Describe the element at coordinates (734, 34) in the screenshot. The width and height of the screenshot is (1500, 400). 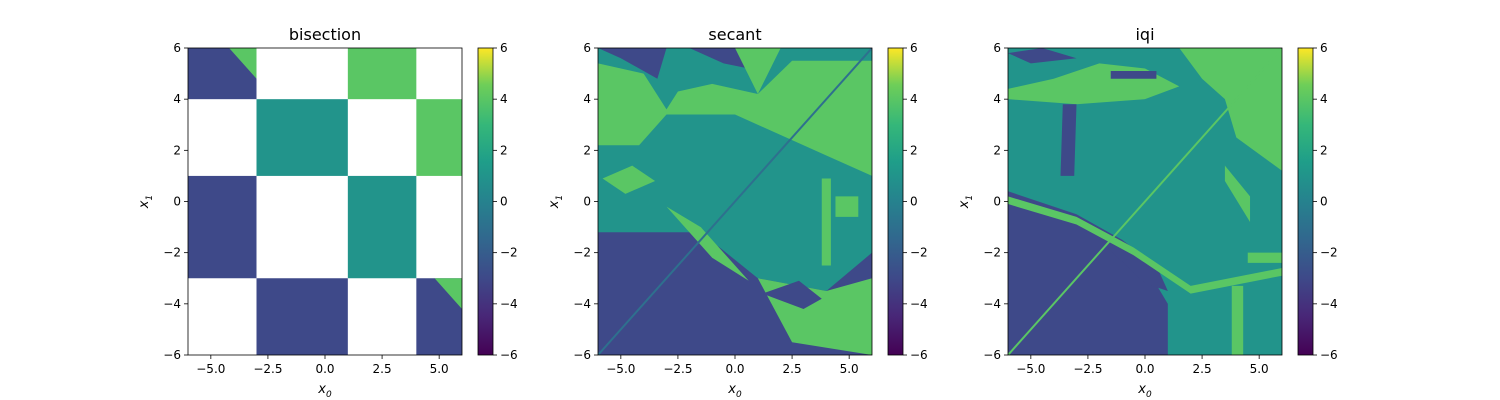
I see `panel-title: secant` at that location.